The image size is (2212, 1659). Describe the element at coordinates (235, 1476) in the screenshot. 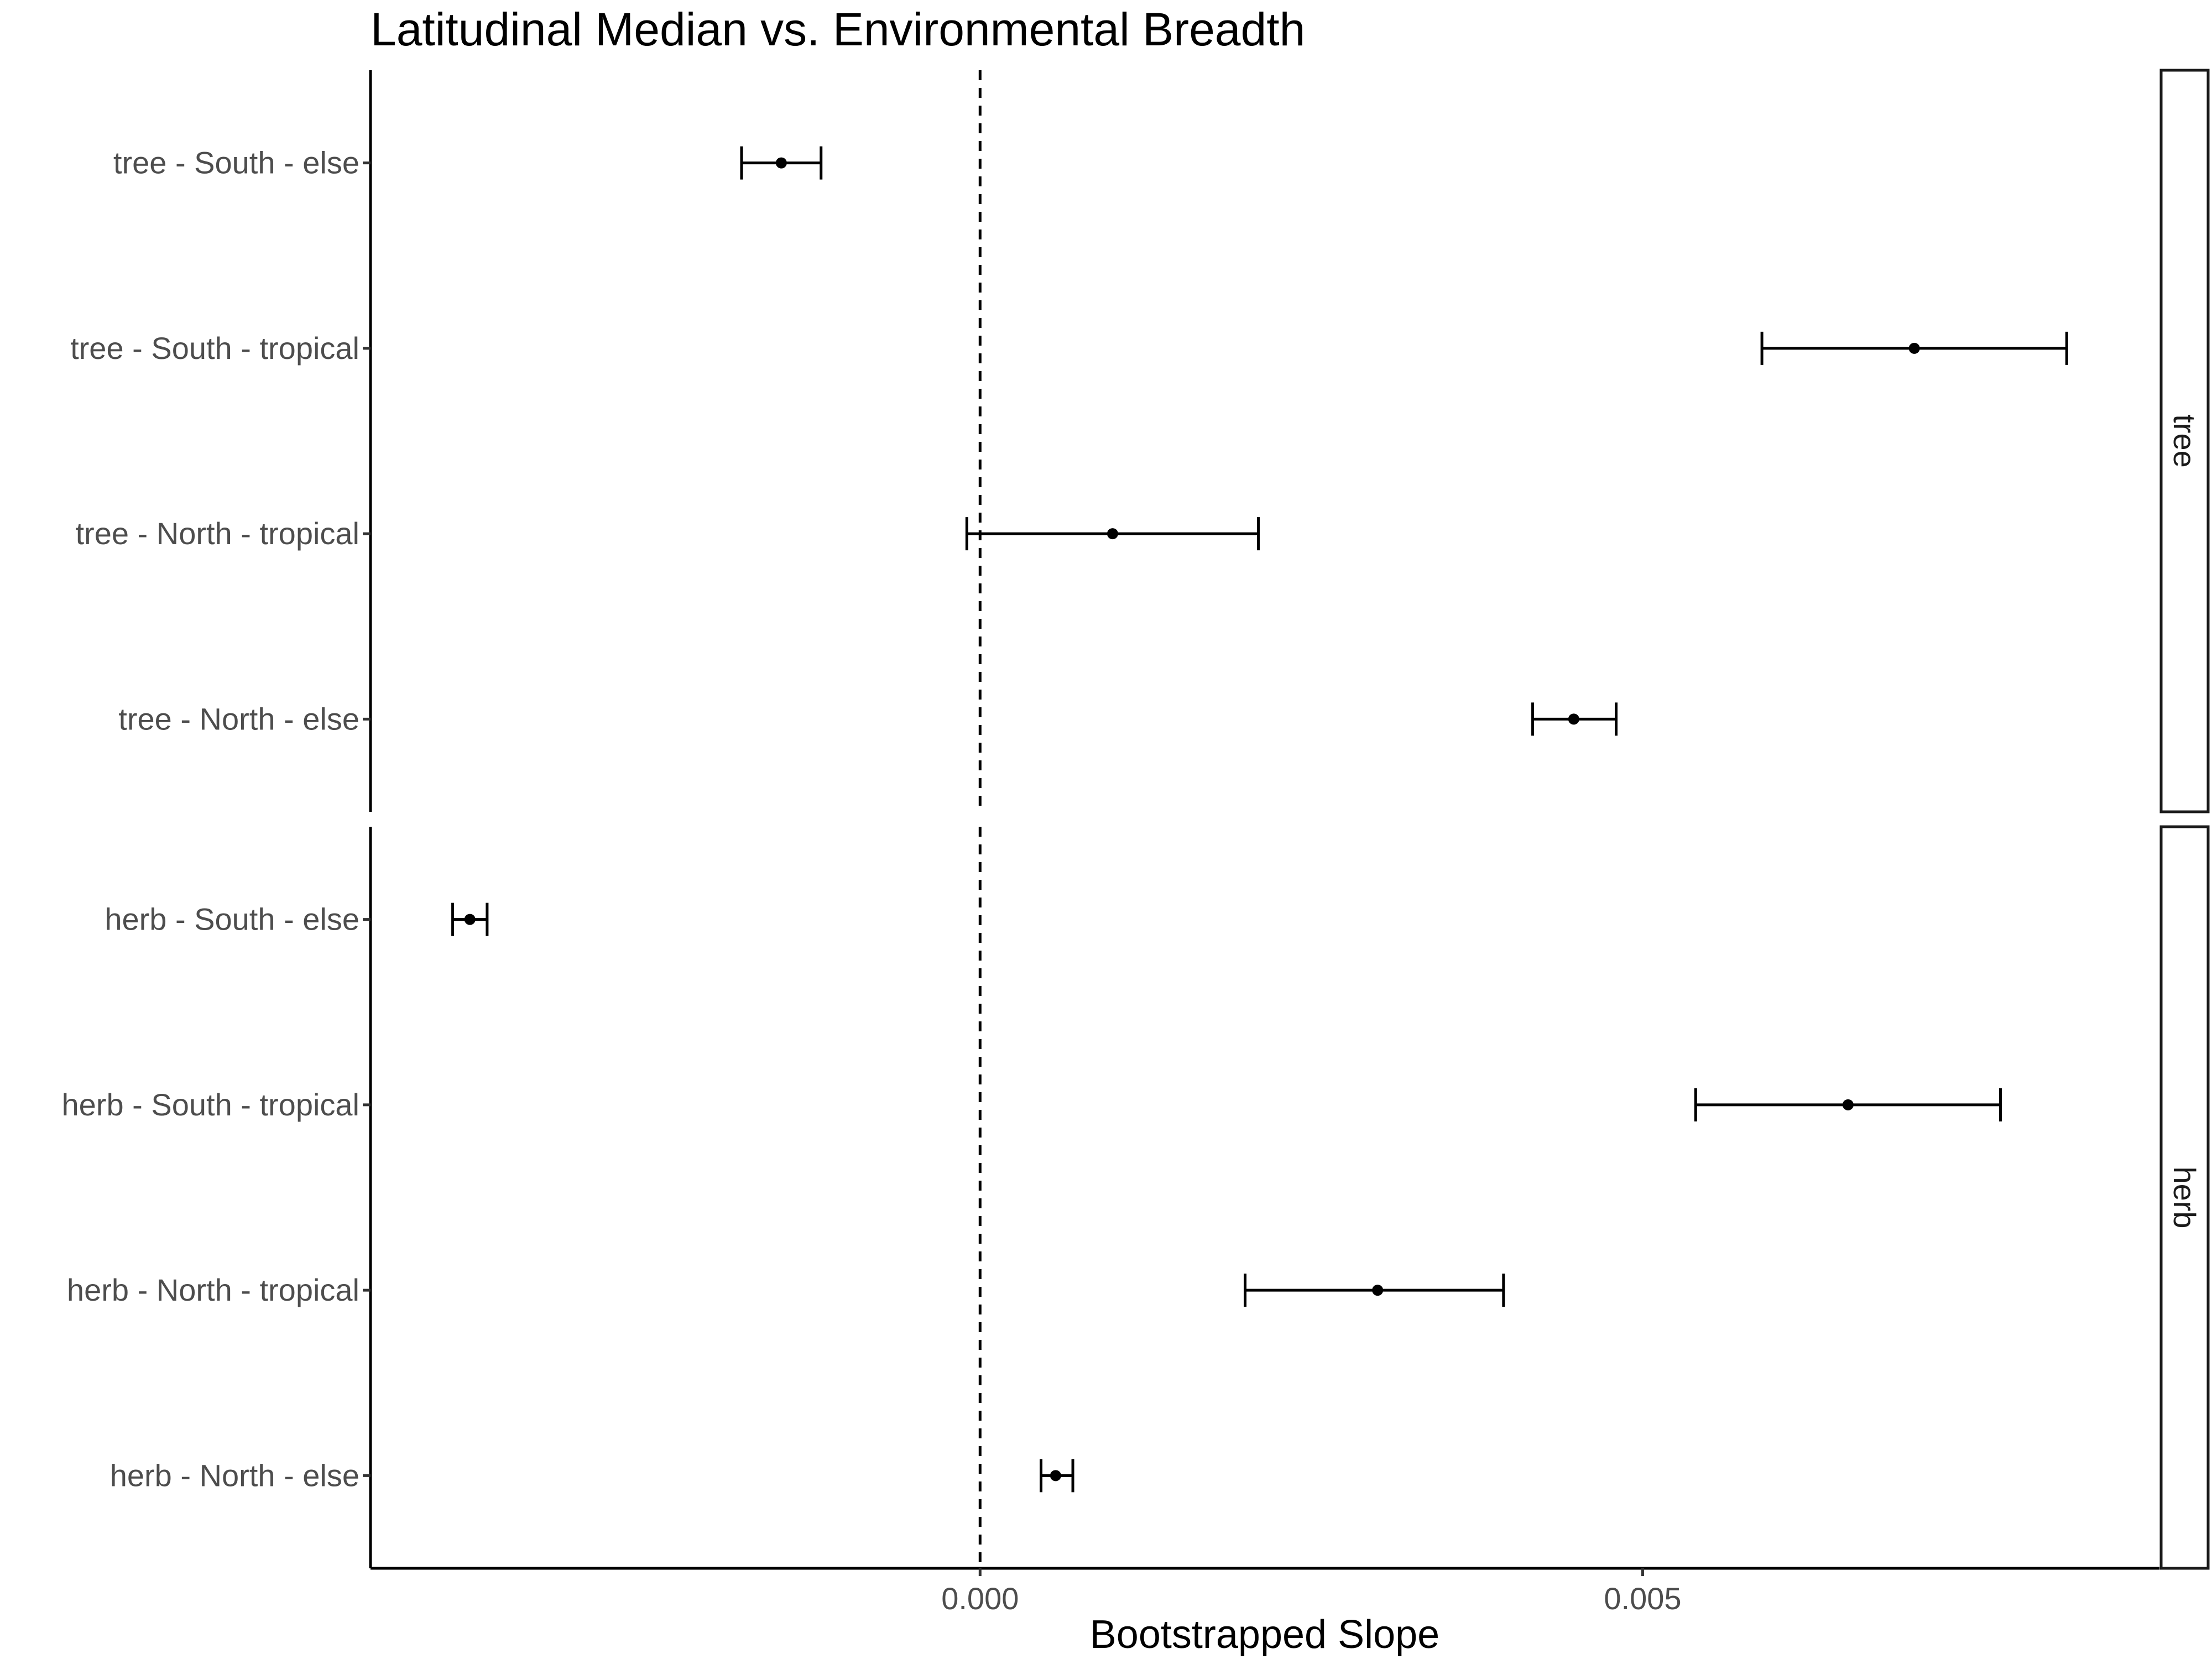

I see `y-tick-label: herb - North - else` at that location.